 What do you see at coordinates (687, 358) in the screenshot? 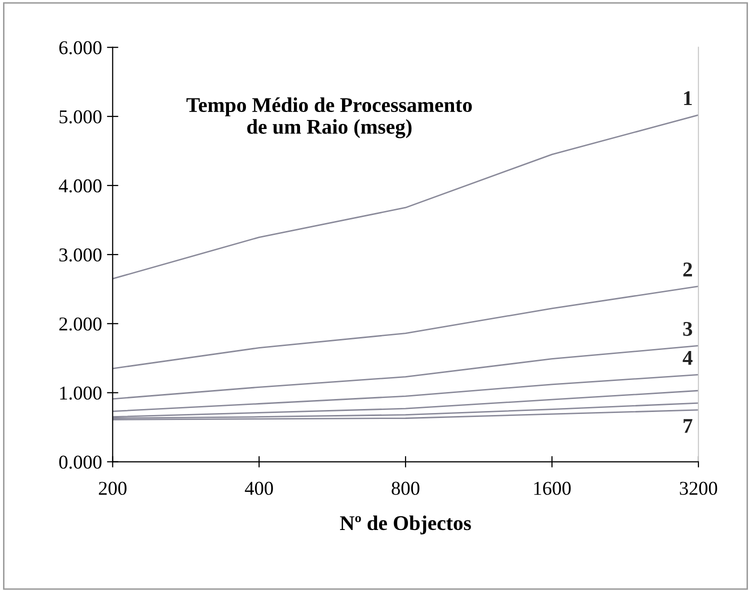
I see `series-label: 4` at bounding box center [687, 358].